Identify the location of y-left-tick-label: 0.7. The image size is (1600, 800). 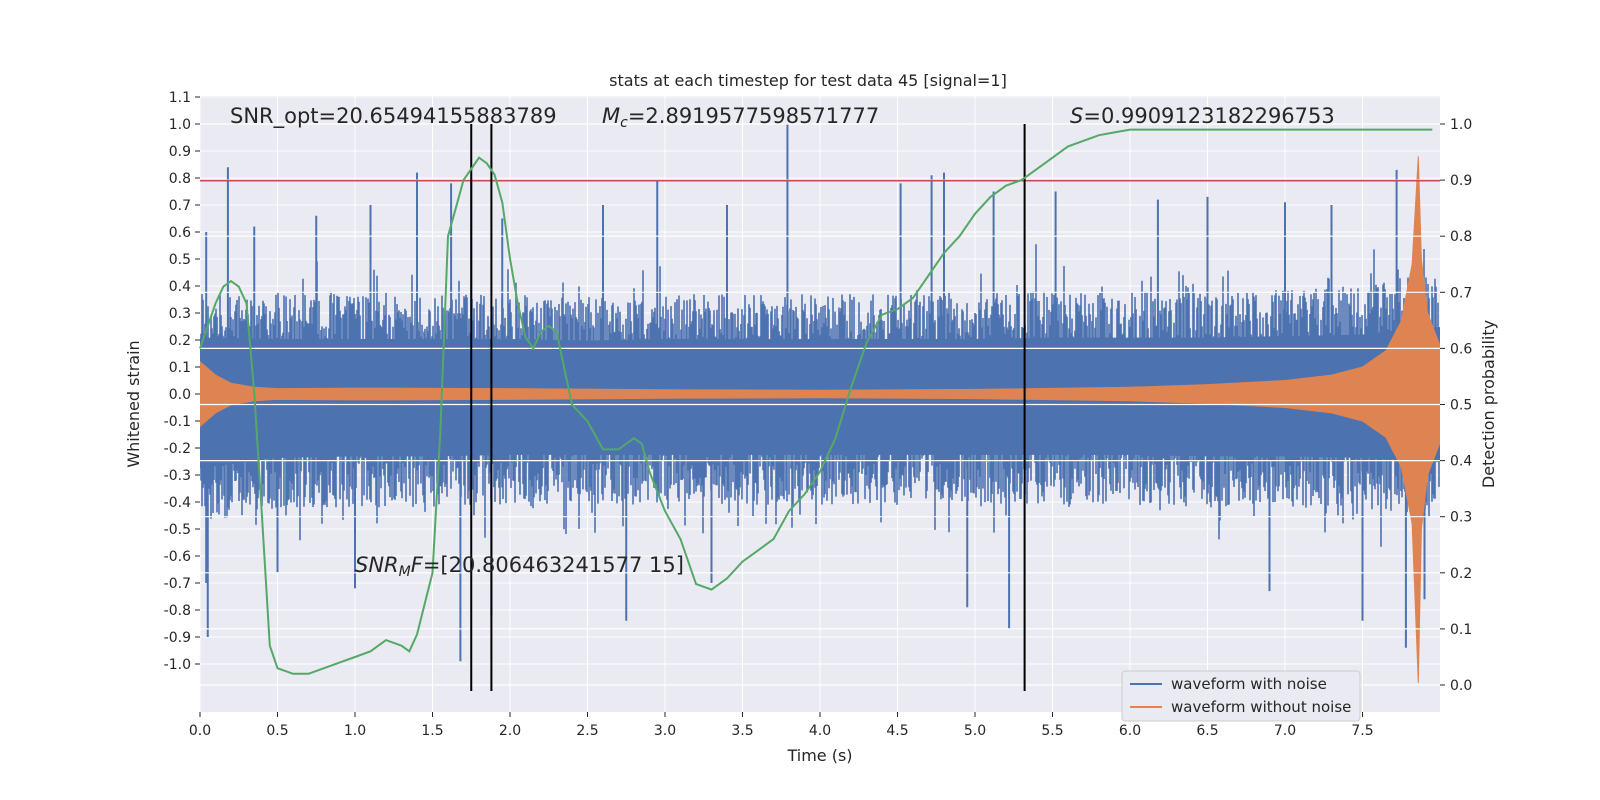
(180, 206).